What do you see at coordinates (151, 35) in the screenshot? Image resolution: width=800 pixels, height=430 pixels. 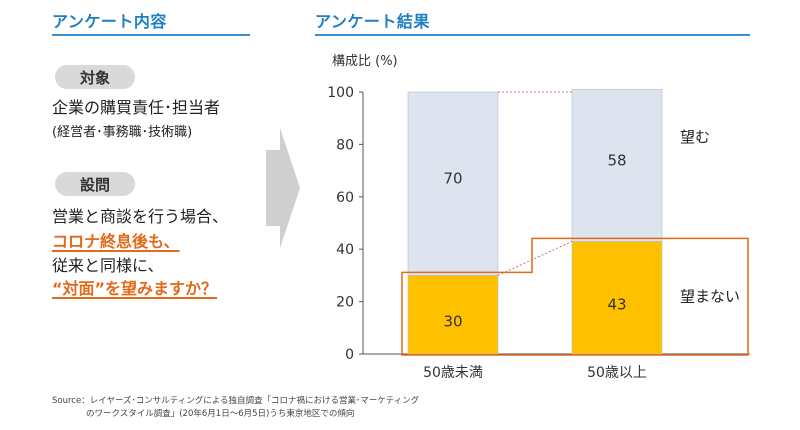 I see `survey-content-rule` at bounding box center [151, 35].